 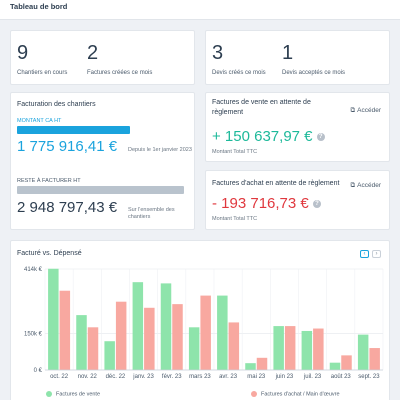 I want to click on x-tick-label: sept. 23, so click(x=369, y=377).